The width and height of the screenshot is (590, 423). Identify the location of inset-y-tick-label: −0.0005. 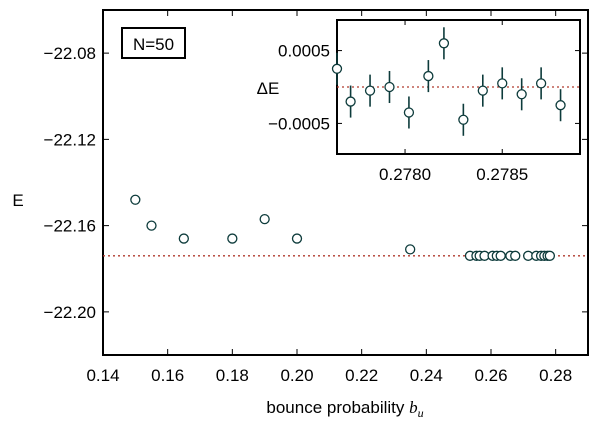
(299, 123).